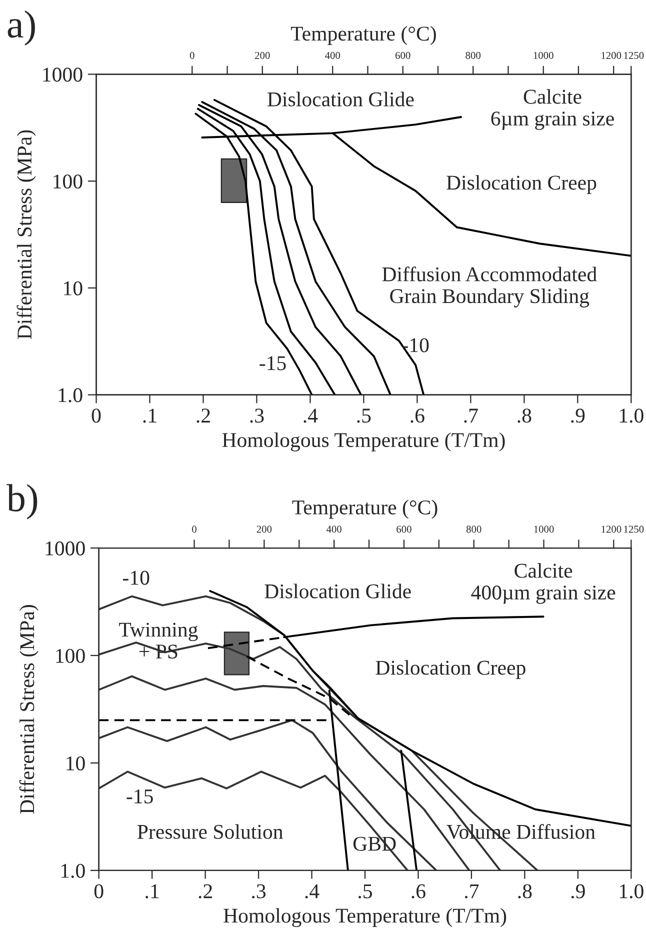 The image size is (646, 940). Describe the element at coordinates (210, 831) in the screenshot. I see `annotation: Pressure Solution` at that location.